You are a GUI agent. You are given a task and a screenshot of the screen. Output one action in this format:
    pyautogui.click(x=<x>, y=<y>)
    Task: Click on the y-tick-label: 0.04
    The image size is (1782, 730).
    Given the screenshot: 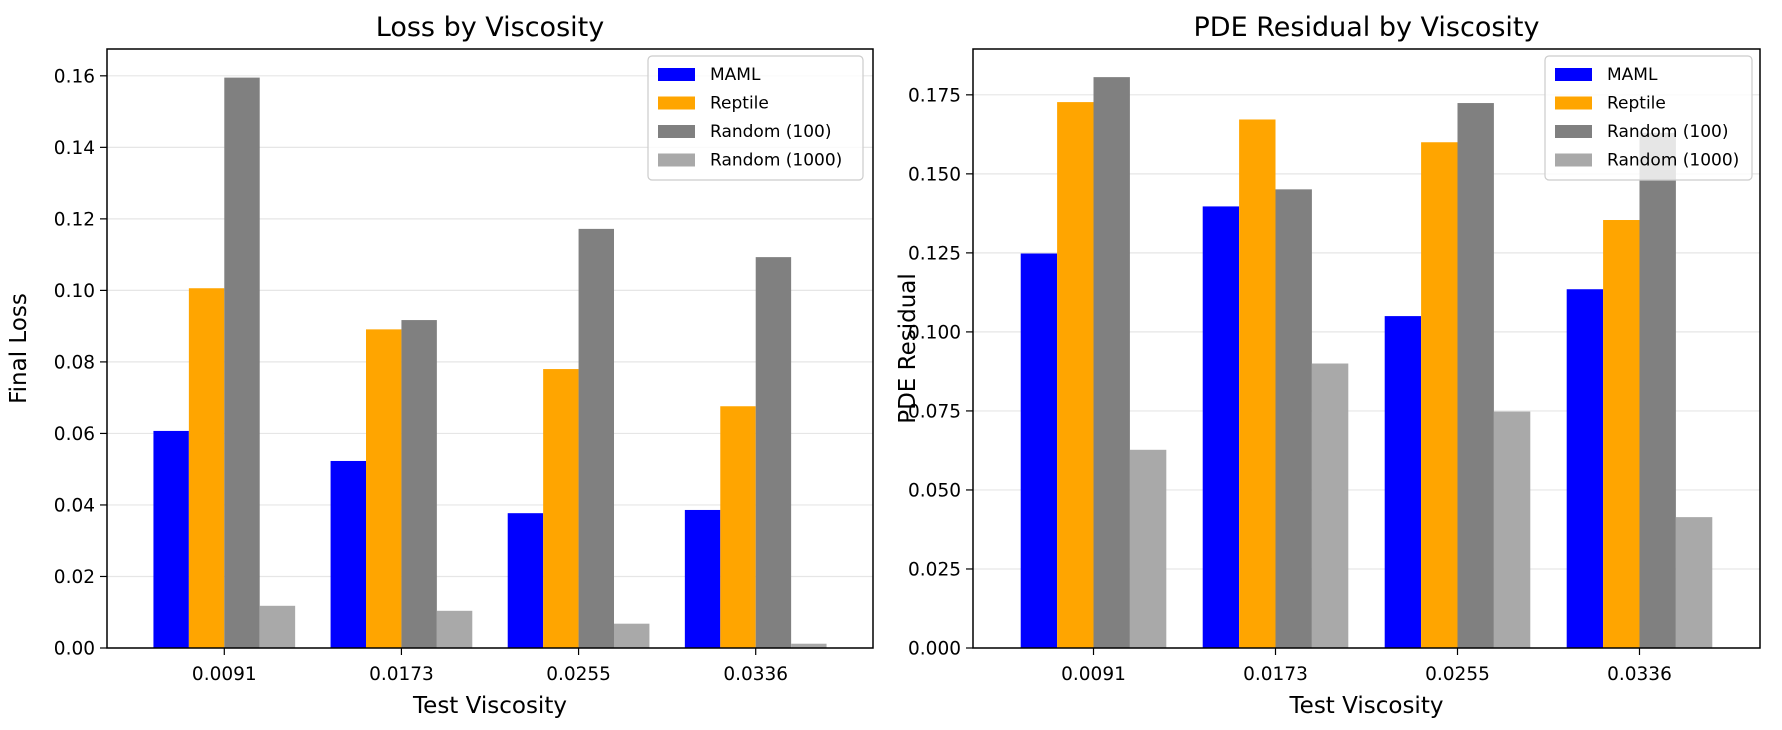 What is the action you would take?
    pyautogui.click(x=74, y=505)
    